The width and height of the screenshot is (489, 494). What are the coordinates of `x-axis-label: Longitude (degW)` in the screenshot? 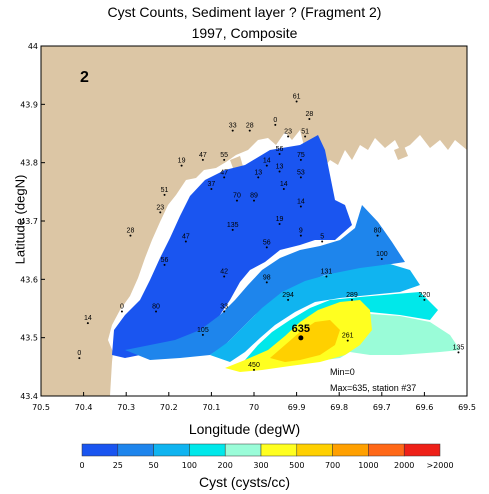 It's located at (244, 429).